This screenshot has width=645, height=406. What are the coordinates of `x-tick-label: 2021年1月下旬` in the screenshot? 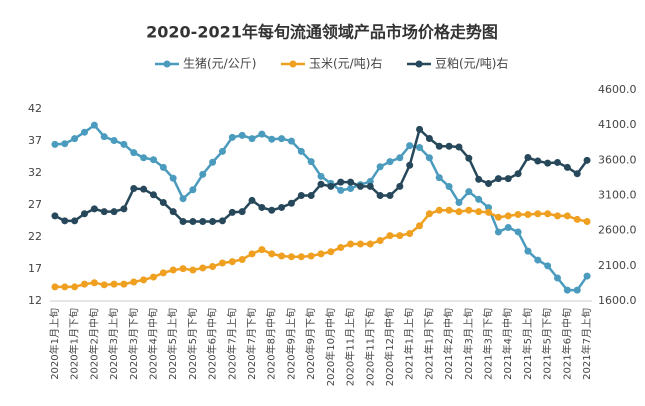 It's located at (428, 344).